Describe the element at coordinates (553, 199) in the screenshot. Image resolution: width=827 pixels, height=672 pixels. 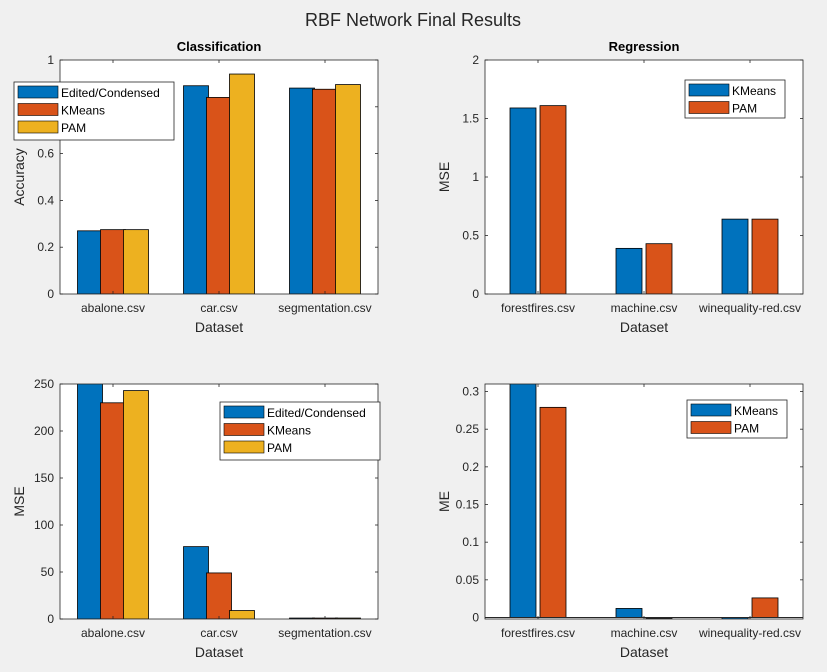
I see `bar-pam-forestfires-csv` at that location.